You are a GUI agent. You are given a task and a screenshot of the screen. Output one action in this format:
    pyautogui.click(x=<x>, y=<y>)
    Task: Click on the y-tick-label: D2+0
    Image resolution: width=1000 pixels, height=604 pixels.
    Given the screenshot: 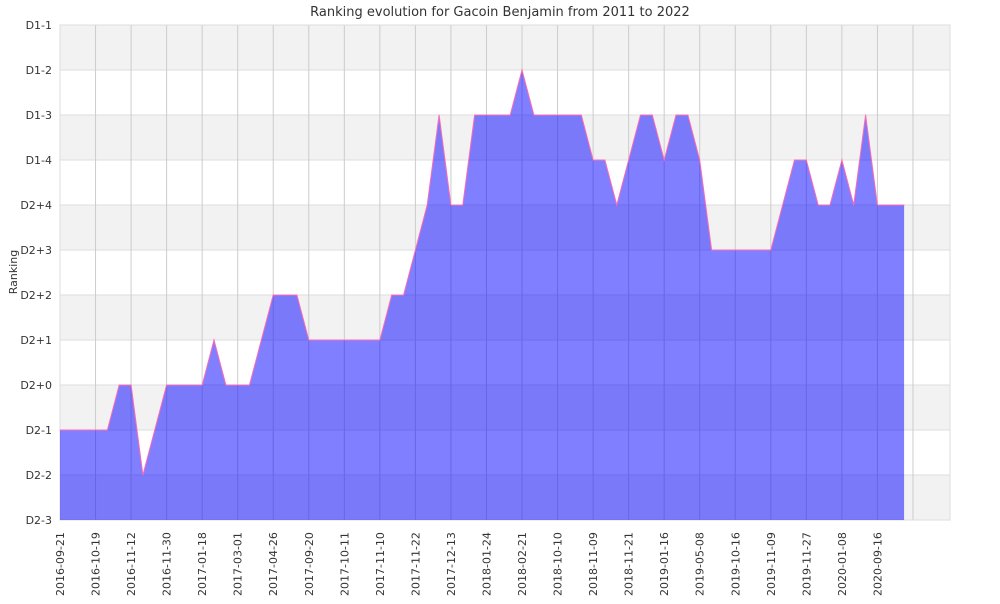 What is the action you would take?
    pyautogui.click(x=36, y=385)
    